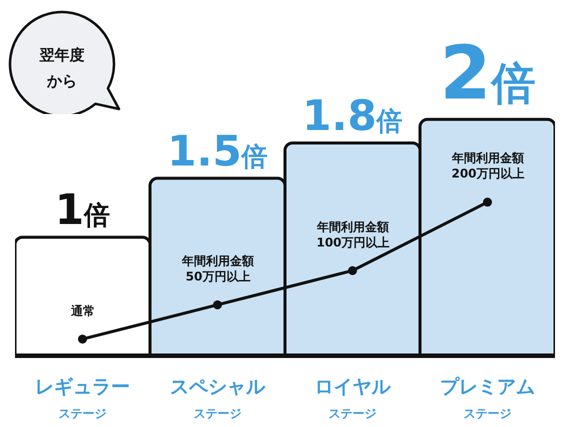 The height and width of the screenshot is (427, 570). I want to click on data-label: 年間利用金額 100万円以上, so click(353, 235).